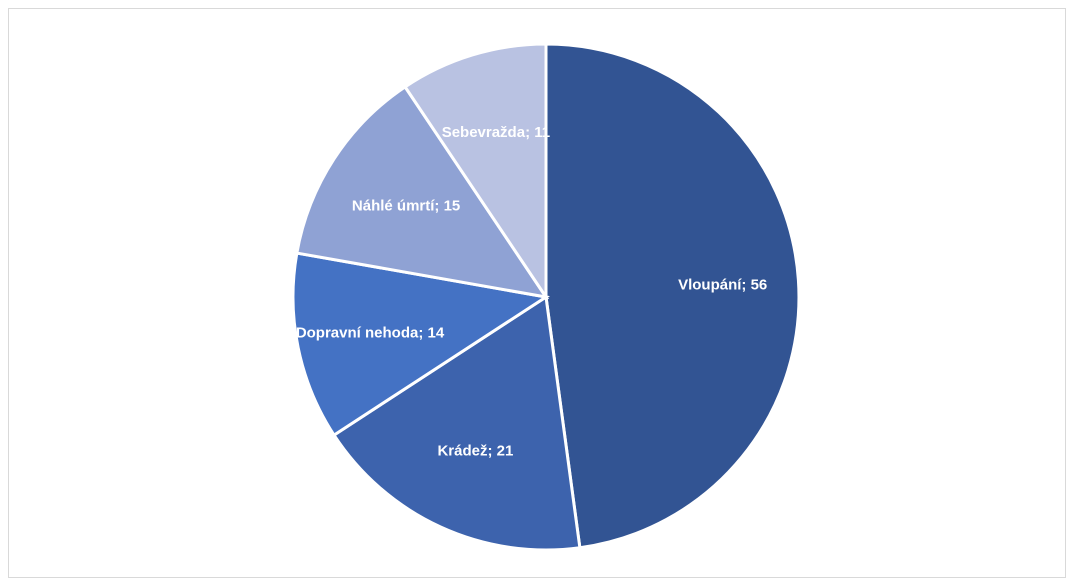 The image size is (1074, 582). Describe the element at coordinates (406, 205) in the screenshot. I see `pie-slice-label-4: Náhlé úmrtí; 15` at that location.